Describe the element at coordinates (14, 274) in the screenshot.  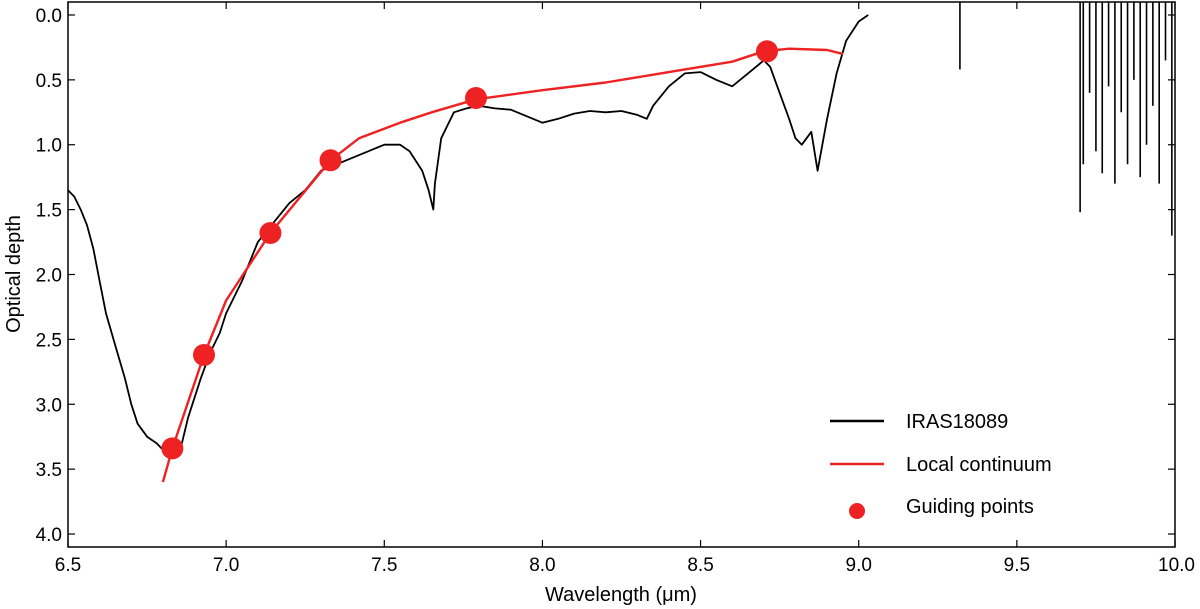
I see `y-axis-label: Optical depth` at that location.